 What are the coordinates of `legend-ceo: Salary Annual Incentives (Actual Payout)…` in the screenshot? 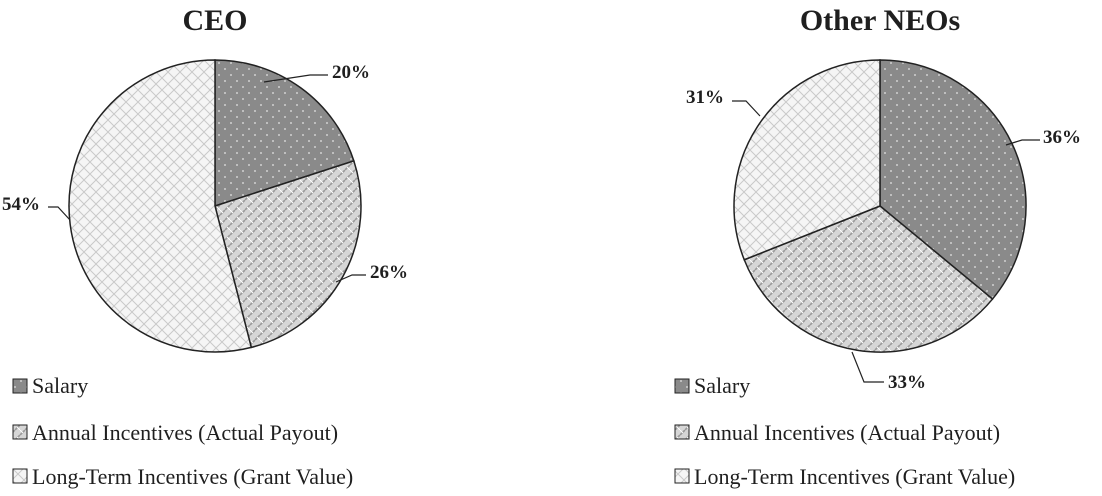 It's located at (182, 431).